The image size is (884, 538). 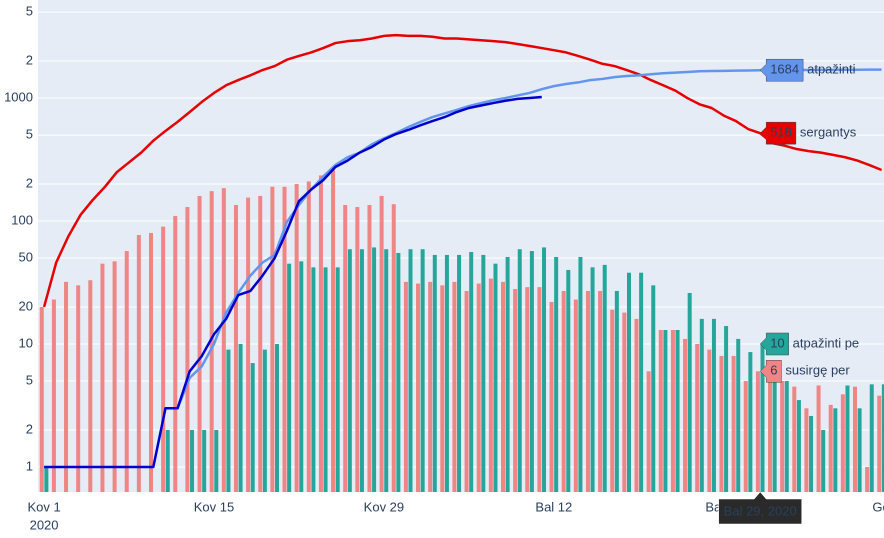 I want to click on hover-value: 6, so click(x=773, y=370).